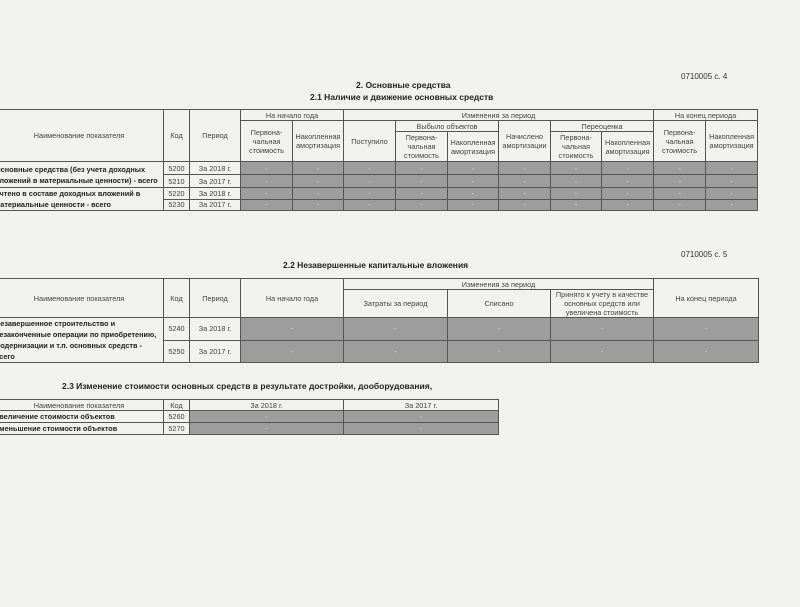 The width and height of the screenshot is (800, 607). What do you see at coordinates (402, 97) in the screenshot?
I see `section-subtitle: 2.1 Наличие и движение основных средств` at bounding box center [402, 97].